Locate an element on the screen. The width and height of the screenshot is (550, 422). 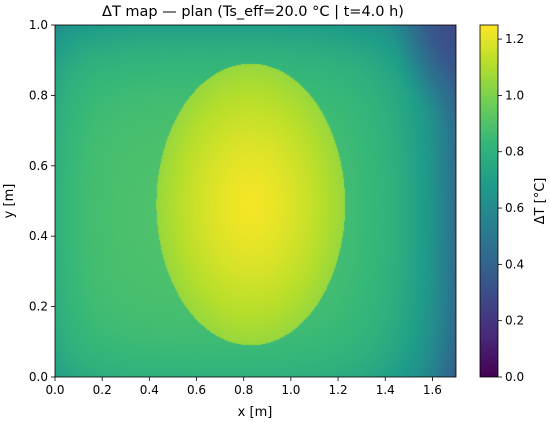
colorbar-gradient is located at coordinates (489, 201).